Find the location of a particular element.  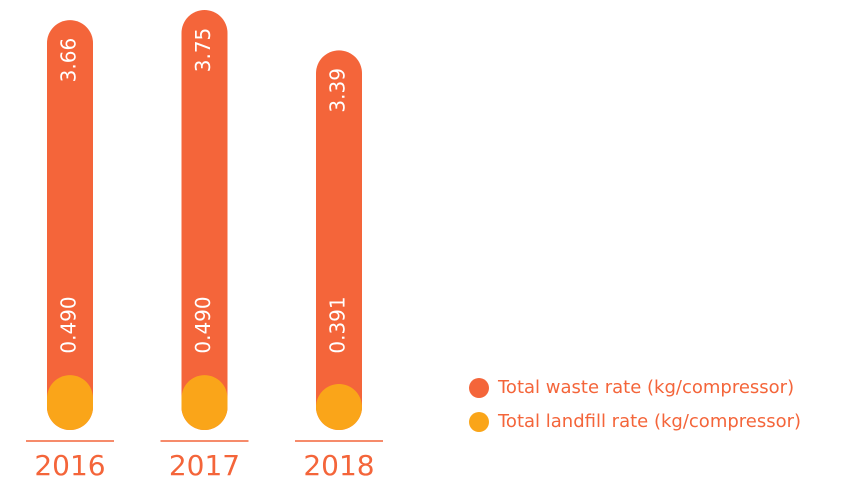

legend-item: Total landfill rate (kg/compressor) is located at coordinates (635, 421).